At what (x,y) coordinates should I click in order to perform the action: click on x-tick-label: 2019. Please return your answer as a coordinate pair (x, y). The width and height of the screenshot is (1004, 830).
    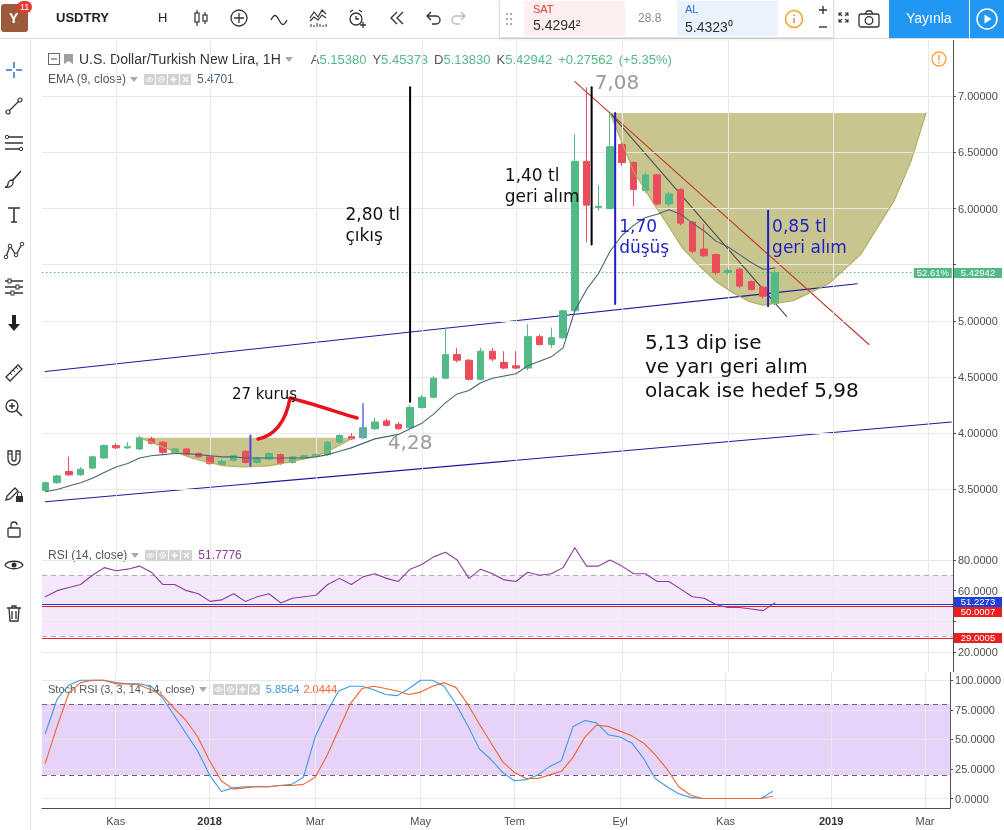
    Looking at the image, I should click on (831, 820).